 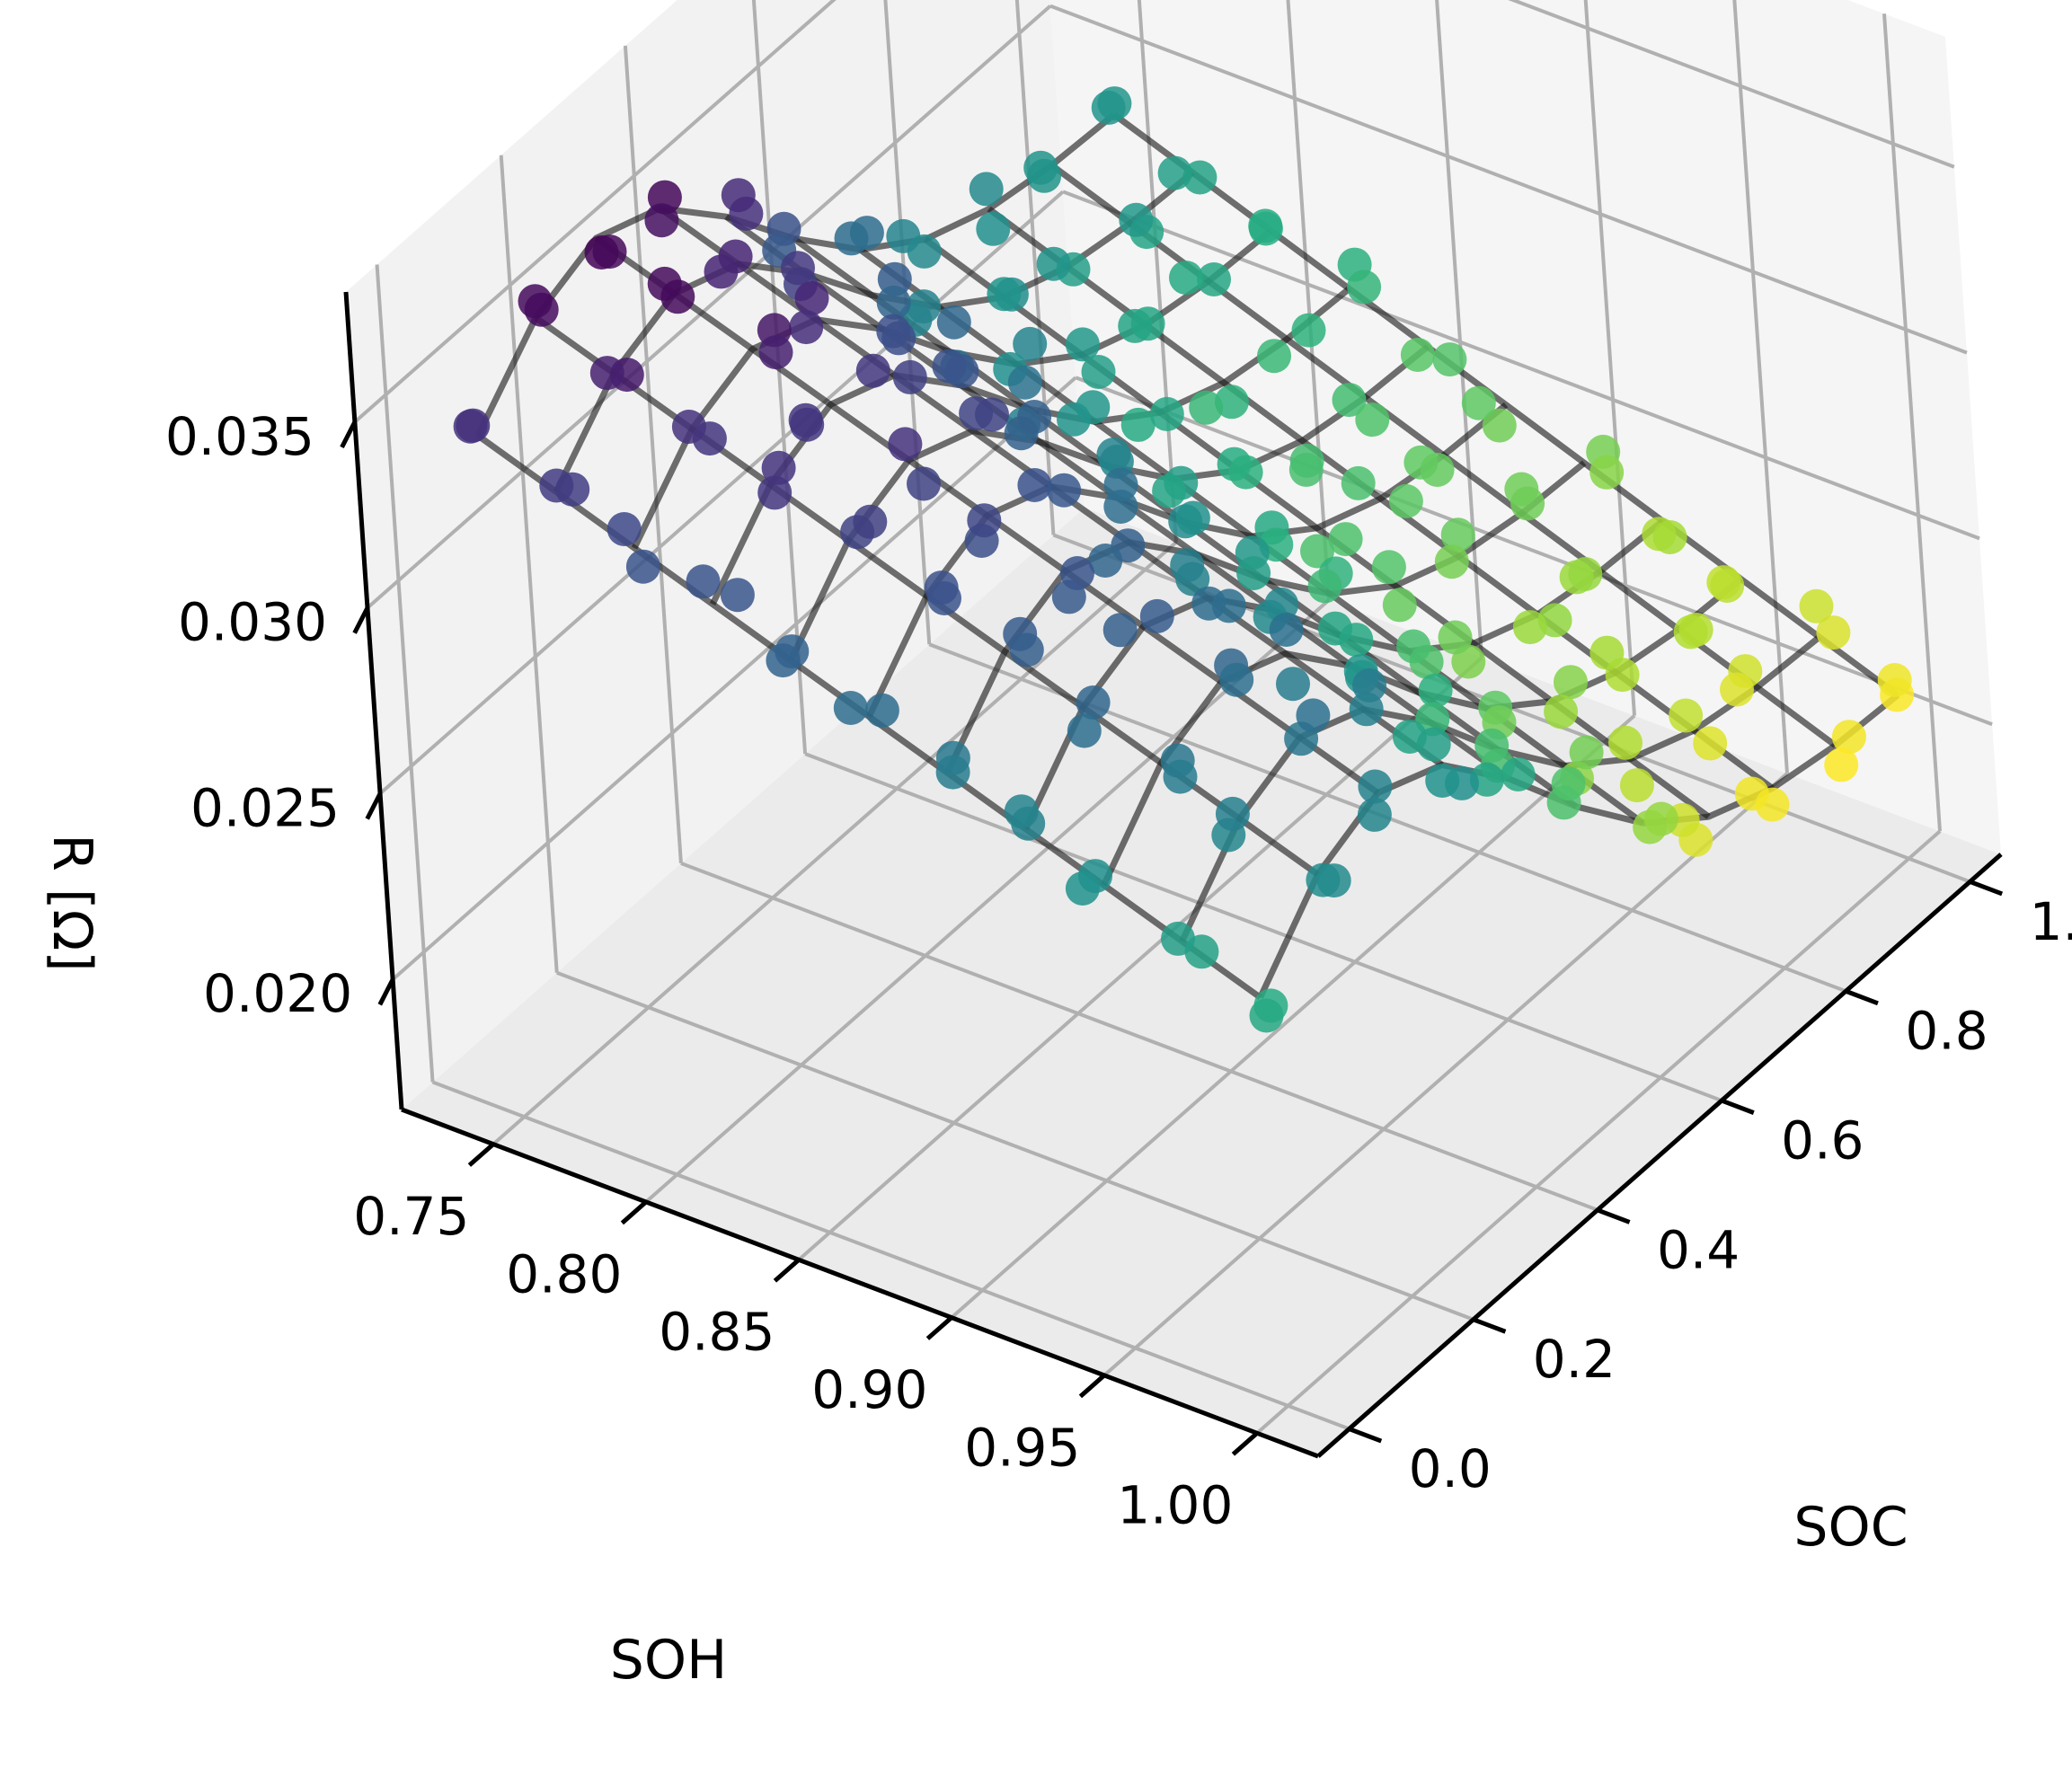 I want to click on r-tick-mark, so click(x=349, y=434).